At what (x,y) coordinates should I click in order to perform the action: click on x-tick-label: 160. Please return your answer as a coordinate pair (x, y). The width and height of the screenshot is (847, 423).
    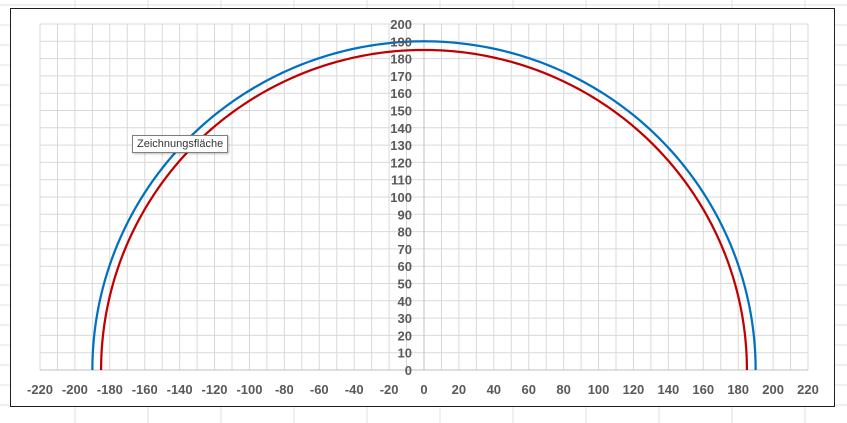
    Looking at the image, I should click on (703, 389).